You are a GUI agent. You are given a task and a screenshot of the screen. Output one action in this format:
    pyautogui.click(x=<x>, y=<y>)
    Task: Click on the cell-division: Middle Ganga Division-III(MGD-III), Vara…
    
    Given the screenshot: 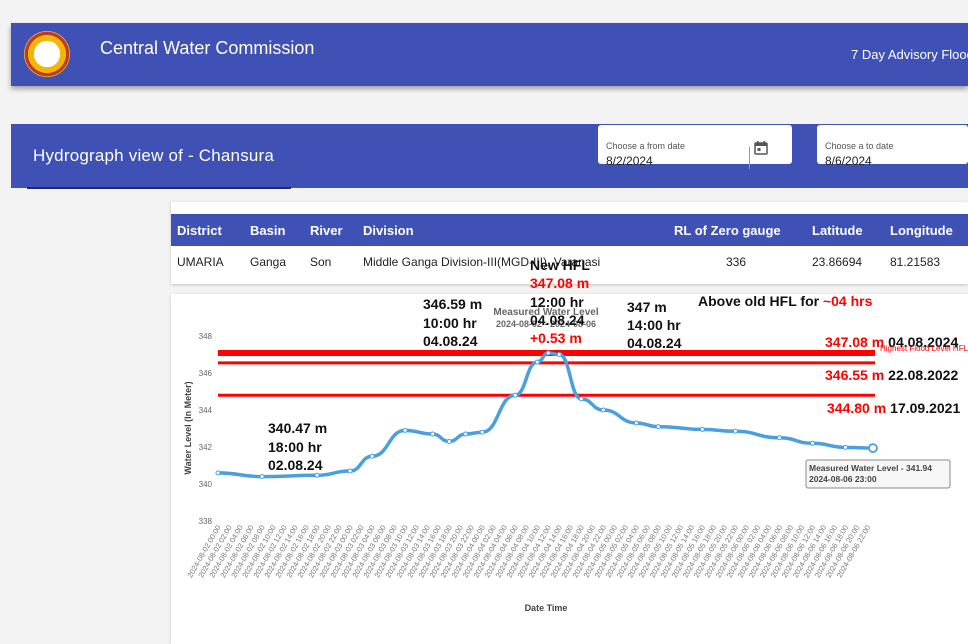 What is the action you would take?
    pyautogui.click(x=482, y=262)
    